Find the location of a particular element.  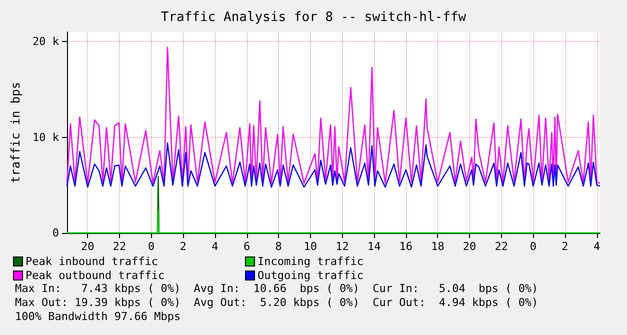

y-tick-label: 20 k is located at coordinates (46, 41).